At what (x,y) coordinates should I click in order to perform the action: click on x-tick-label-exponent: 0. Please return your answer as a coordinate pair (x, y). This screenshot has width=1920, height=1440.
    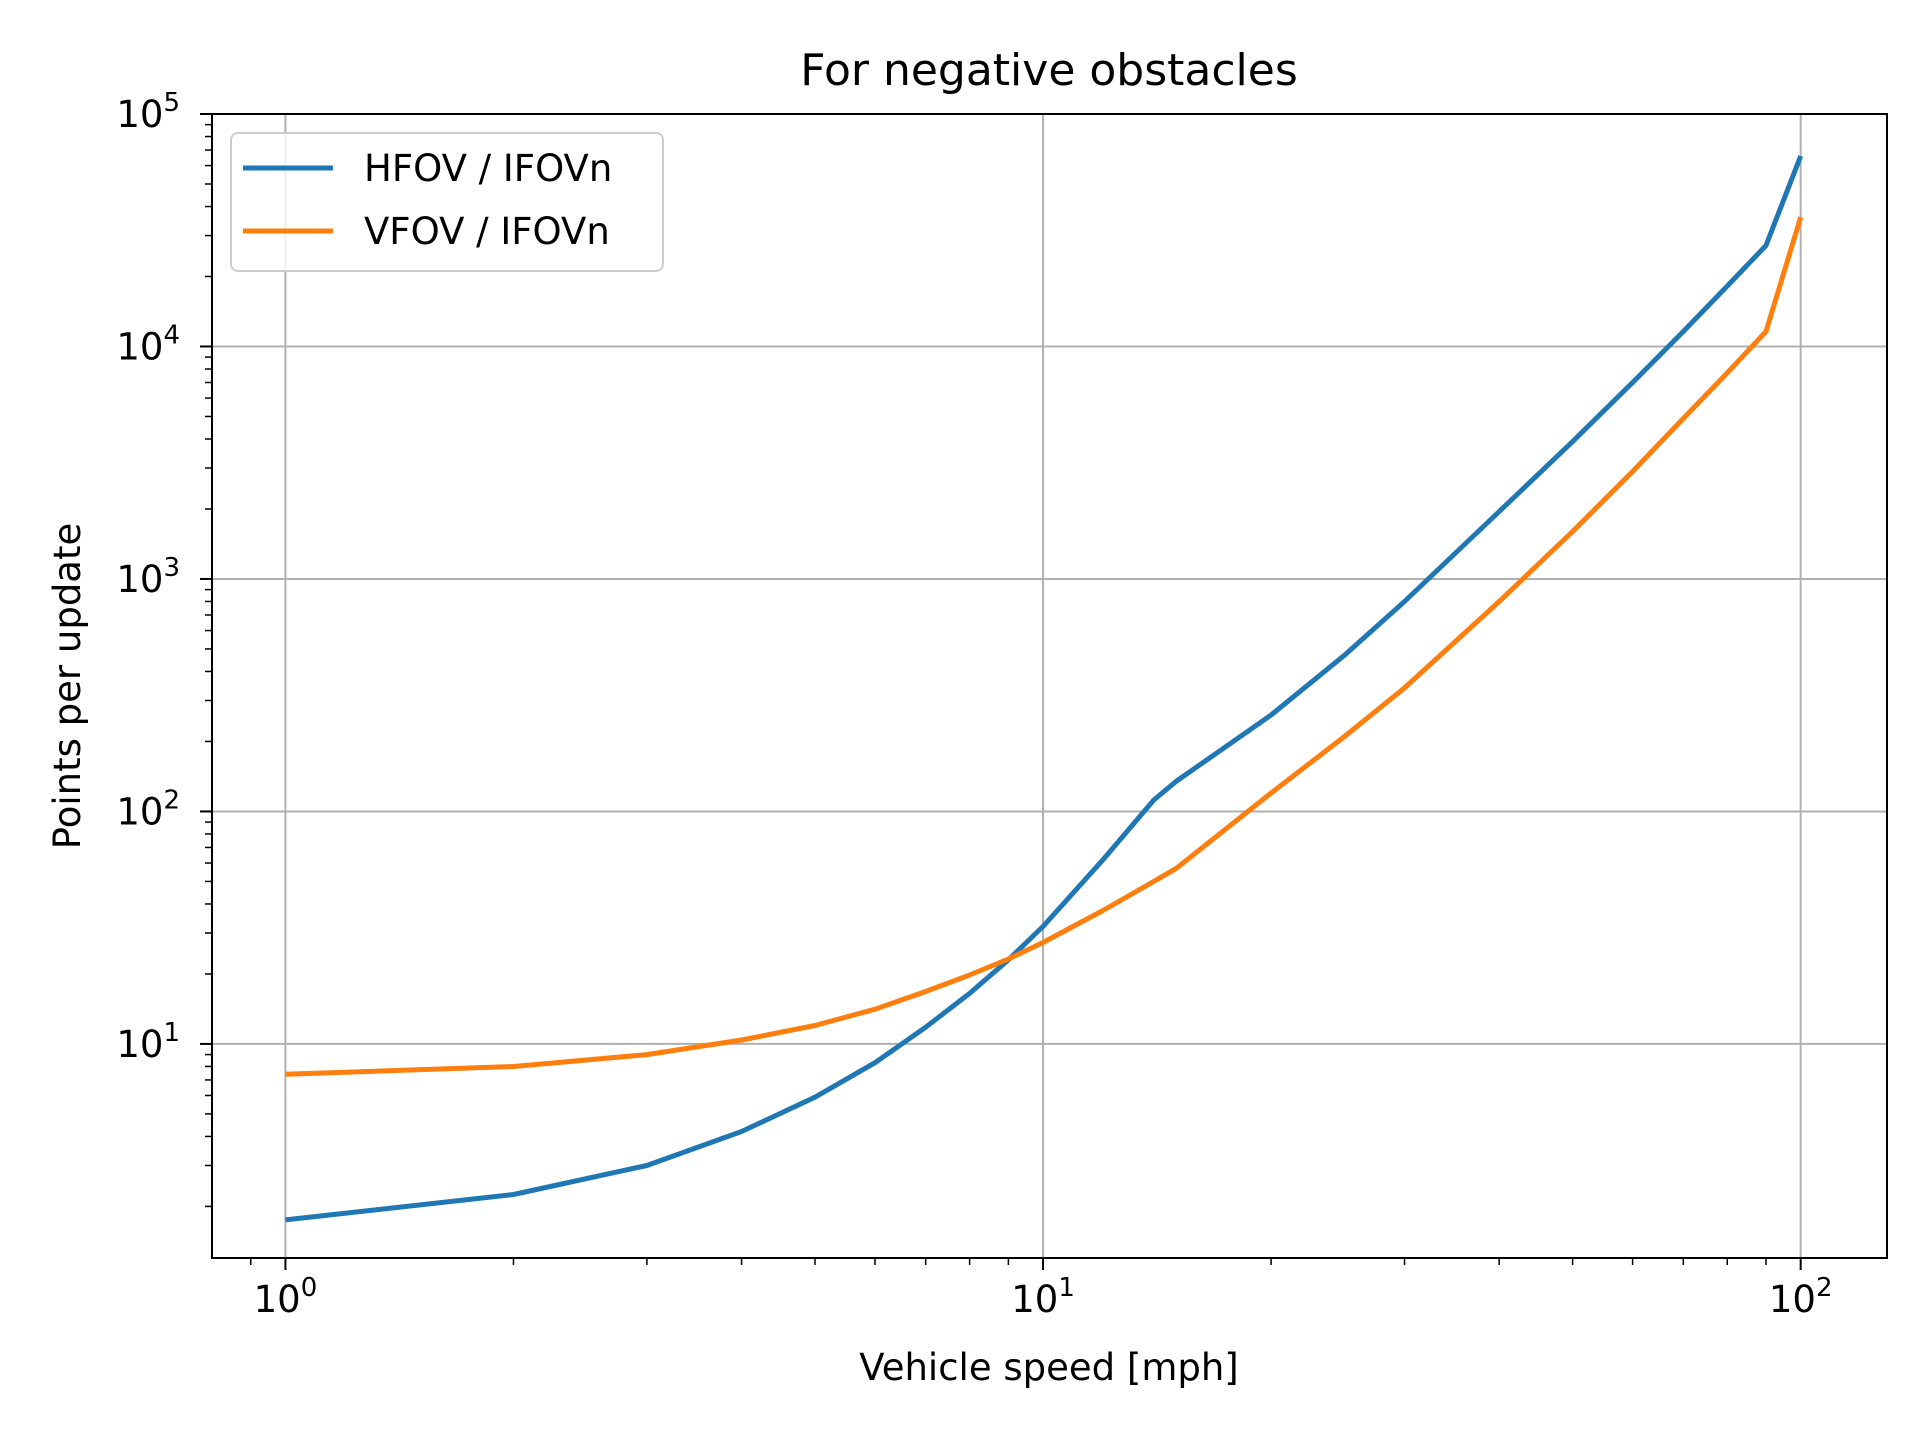
    Looking at the image, I should click on (309, 1288).